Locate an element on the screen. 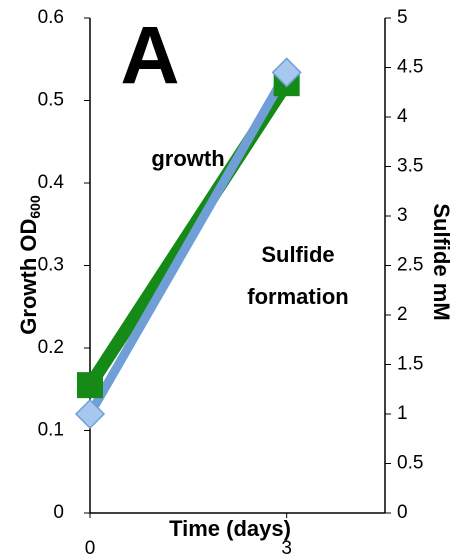 This screenshot has width=466, height=560. y2-tick-label: 3.5 is located at coordinates (410, 166).